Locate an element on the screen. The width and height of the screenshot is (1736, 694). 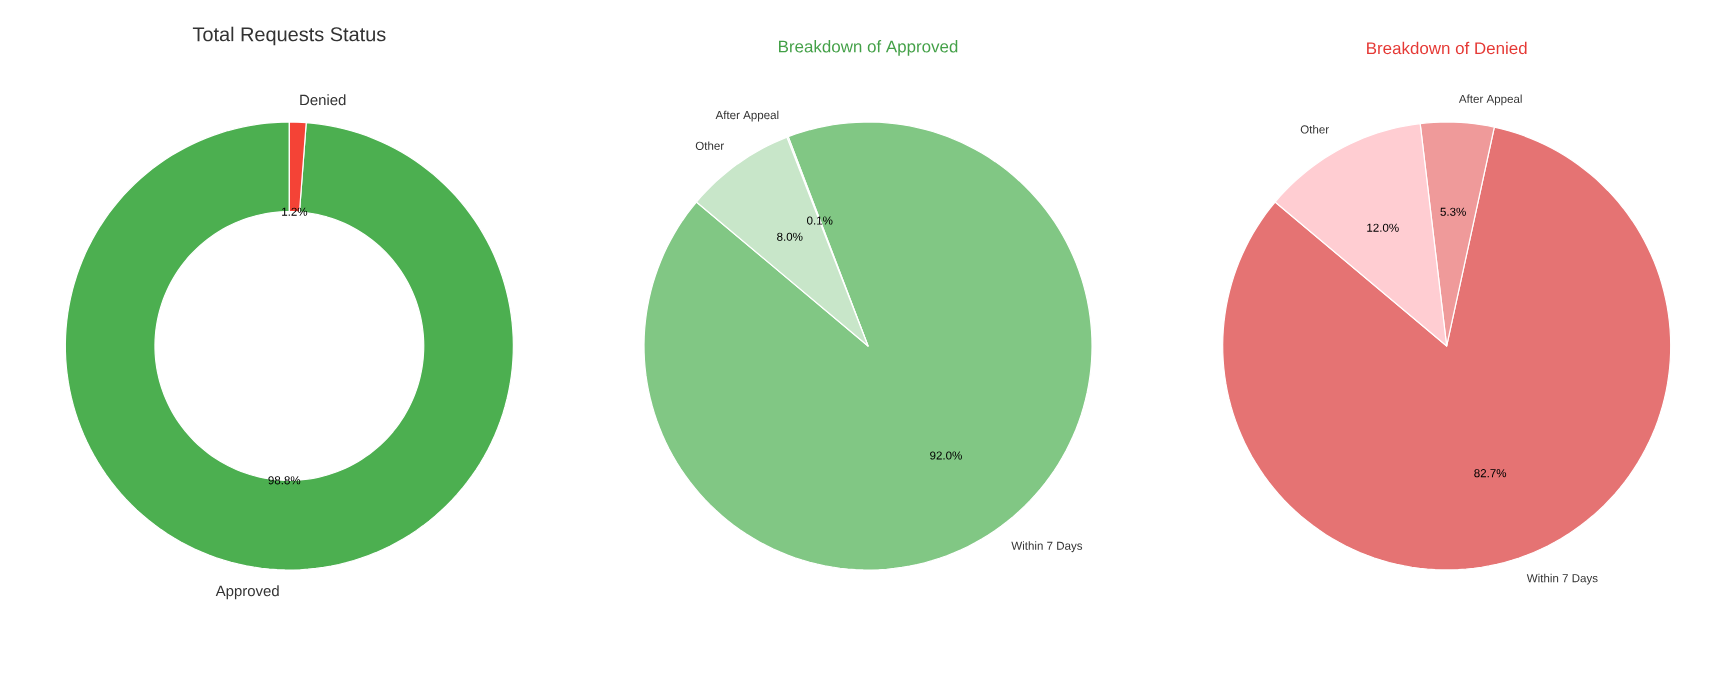
chart-title: Total Requests Status is located at coordinates (289, 36).